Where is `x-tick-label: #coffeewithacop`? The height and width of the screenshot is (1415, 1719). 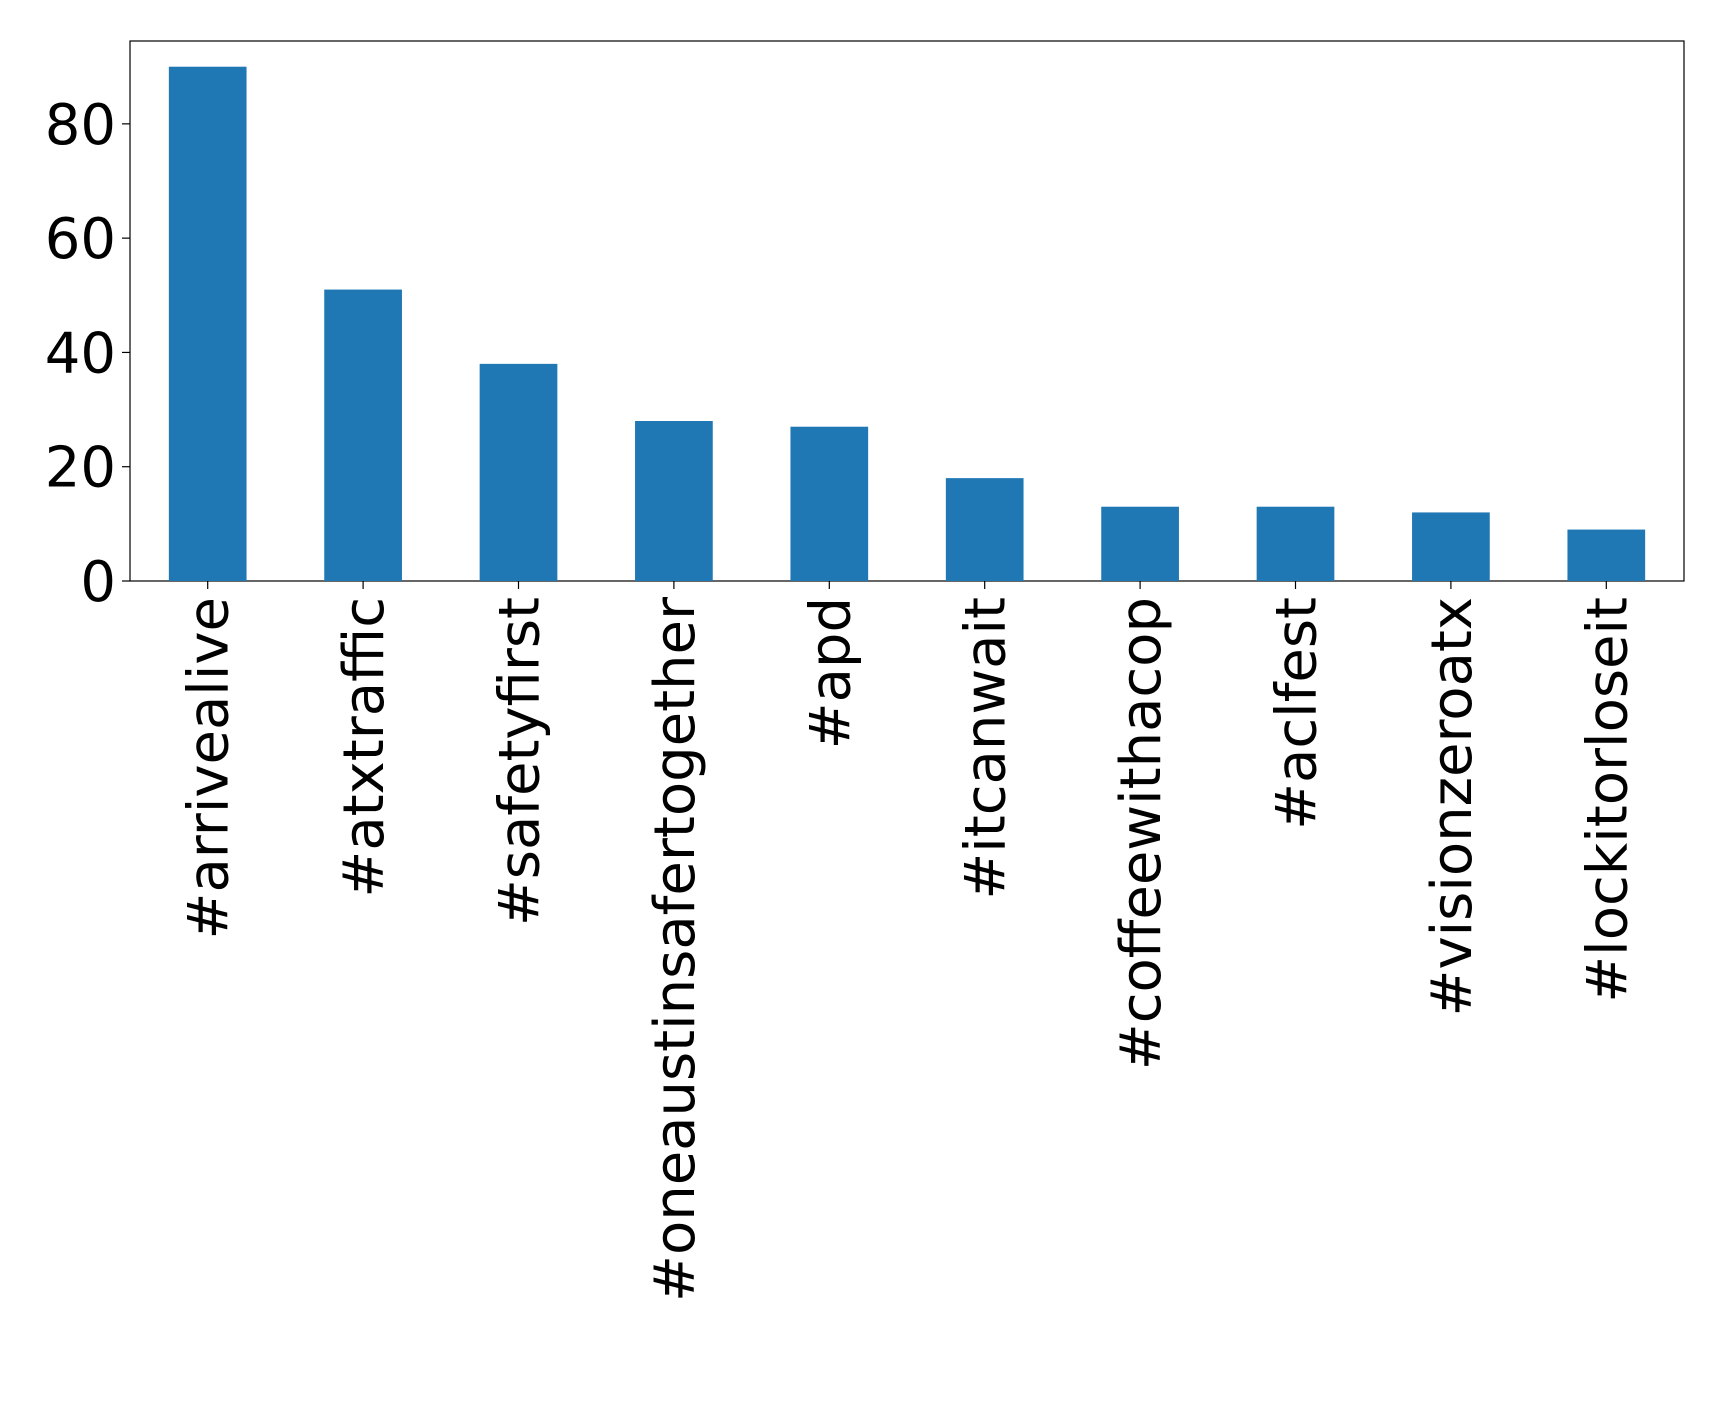
x-tick-label: #coffeewithacop is located at coordinates (1141, 833).